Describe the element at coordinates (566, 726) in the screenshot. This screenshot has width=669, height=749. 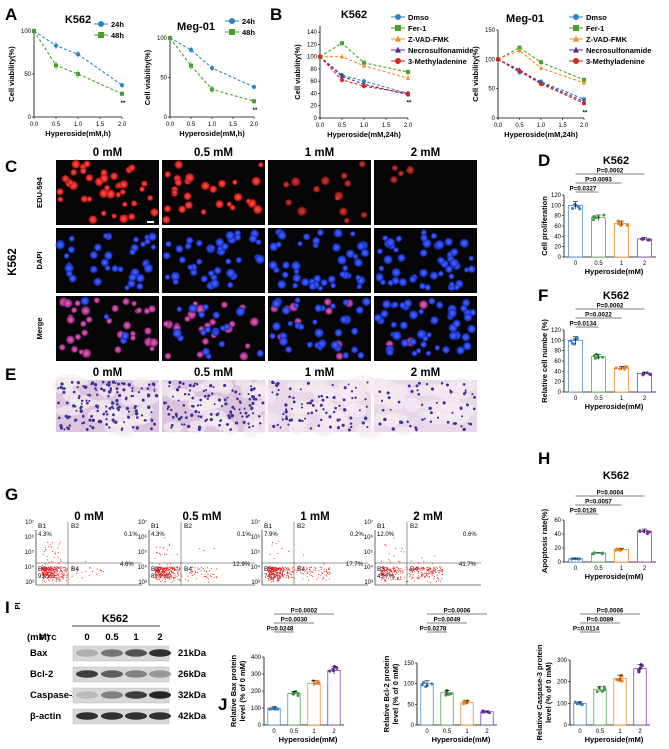
I see `y-tick-label: 0` at that location.